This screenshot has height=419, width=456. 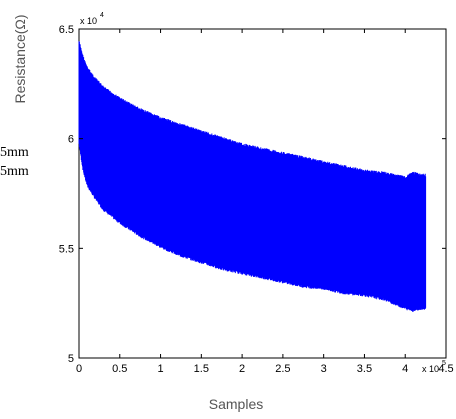 I want to click on x-tick-label: 2, so click(x=242, y=369).